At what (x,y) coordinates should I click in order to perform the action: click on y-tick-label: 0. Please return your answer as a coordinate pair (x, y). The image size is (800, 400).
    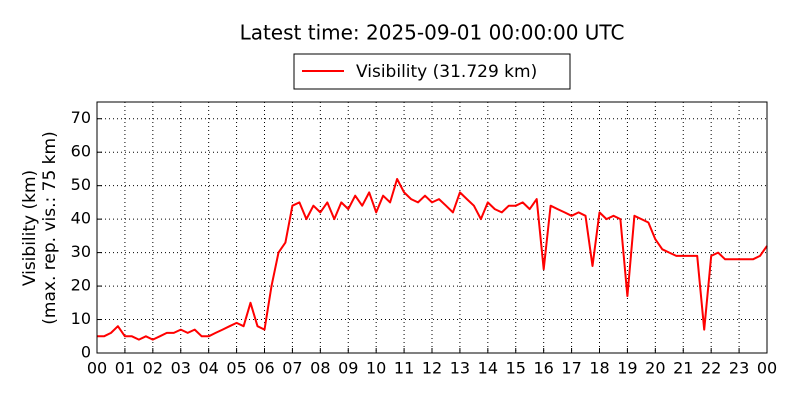
    Looking at the image, I should click on (86, 352).